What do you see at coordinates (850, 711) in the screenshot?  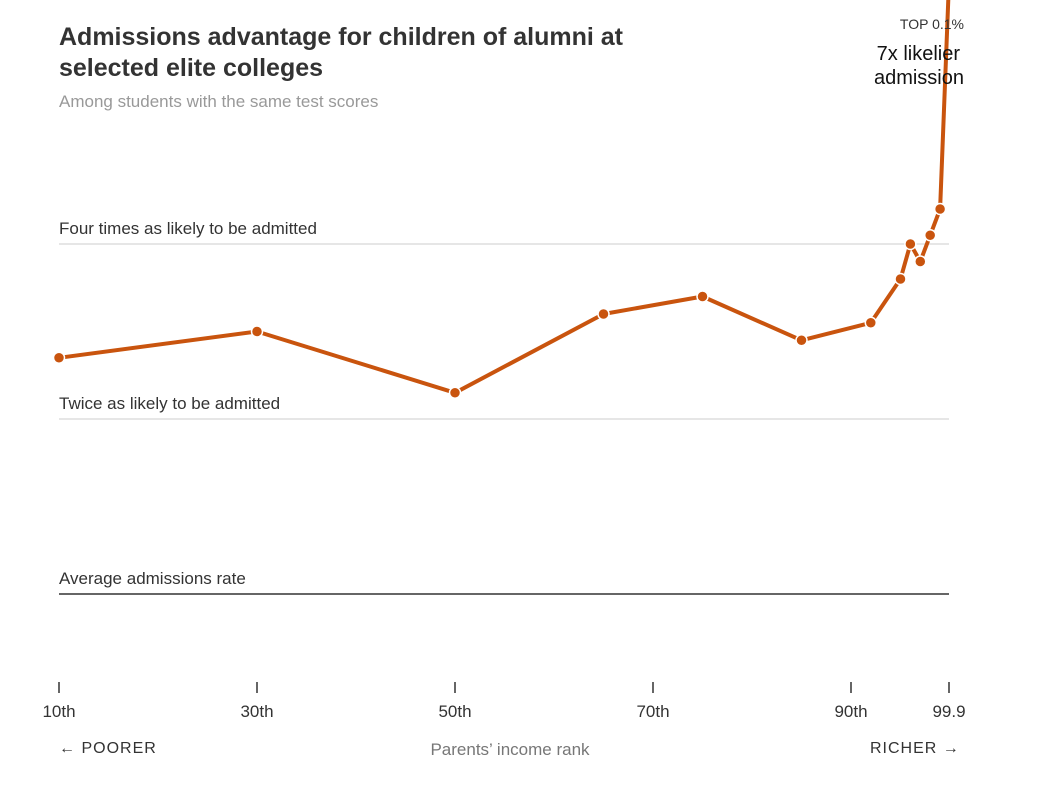 I see `x-tick-label-4: 90th` at bounding box center [850, 711].